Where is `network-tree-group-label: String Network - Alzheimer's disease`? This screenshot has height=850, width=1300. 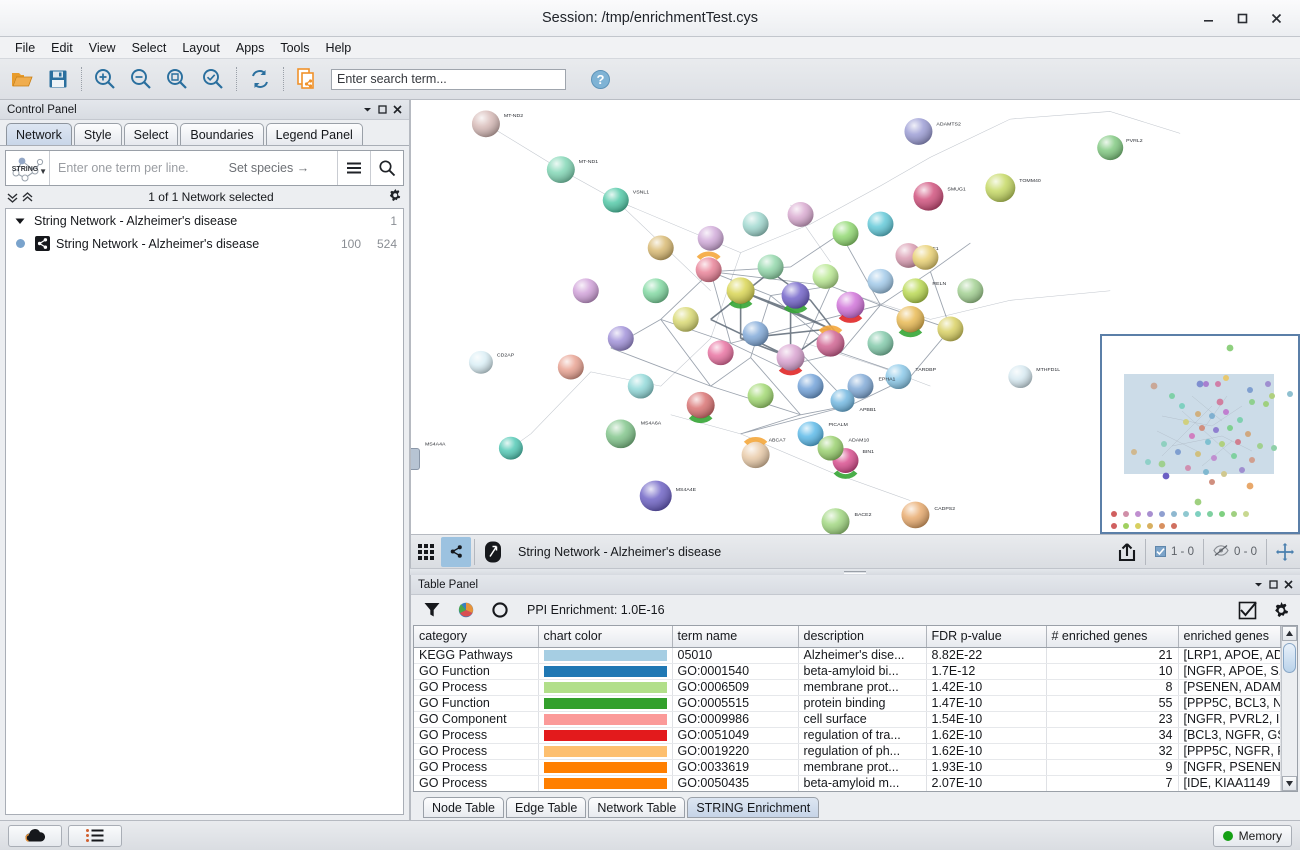
network-tree-group-label: String Network - Alzheimer's disease is located at coordinates (136, 220).